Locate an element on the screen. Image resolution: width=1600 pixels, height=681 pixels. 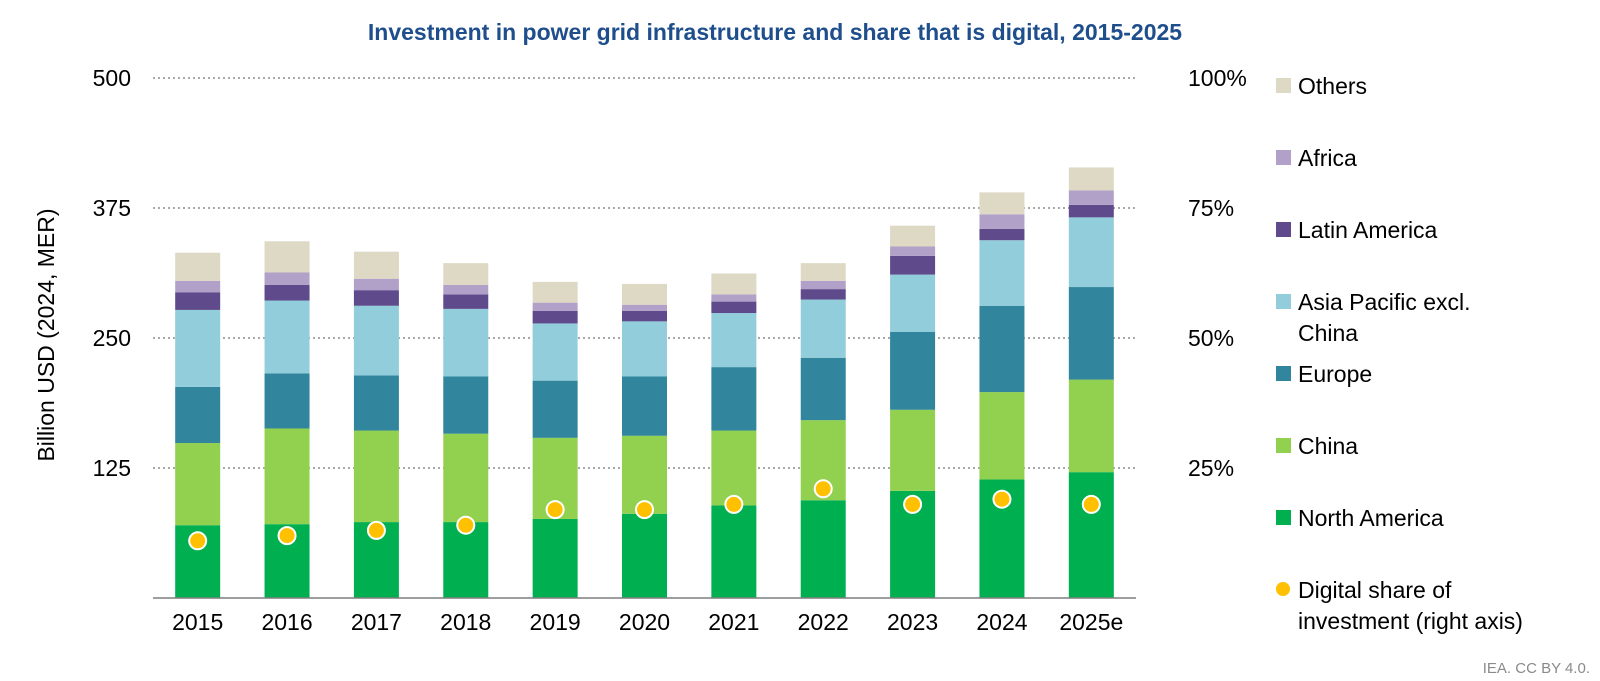
legend-item: Latin America is located at coordinates (1357, 230).